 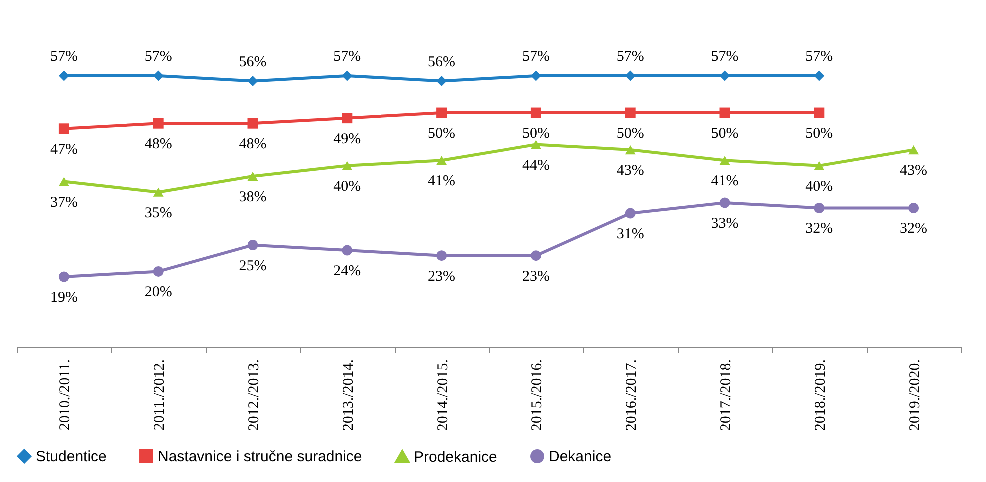 What do you see at coordinates (632, 396) in the screenshot?
I see `x-tick-label: 2016./2017.` at bounding box center [632, 396].